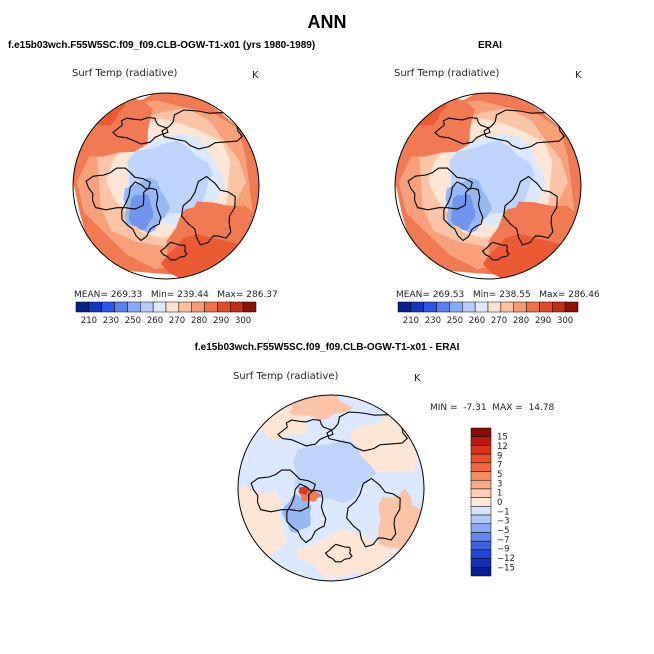 This screenshot has width=654, height=654. Describe the element at coordinates (503, 512) in the screenshot. I see `colorbar-label: −1` at that location.